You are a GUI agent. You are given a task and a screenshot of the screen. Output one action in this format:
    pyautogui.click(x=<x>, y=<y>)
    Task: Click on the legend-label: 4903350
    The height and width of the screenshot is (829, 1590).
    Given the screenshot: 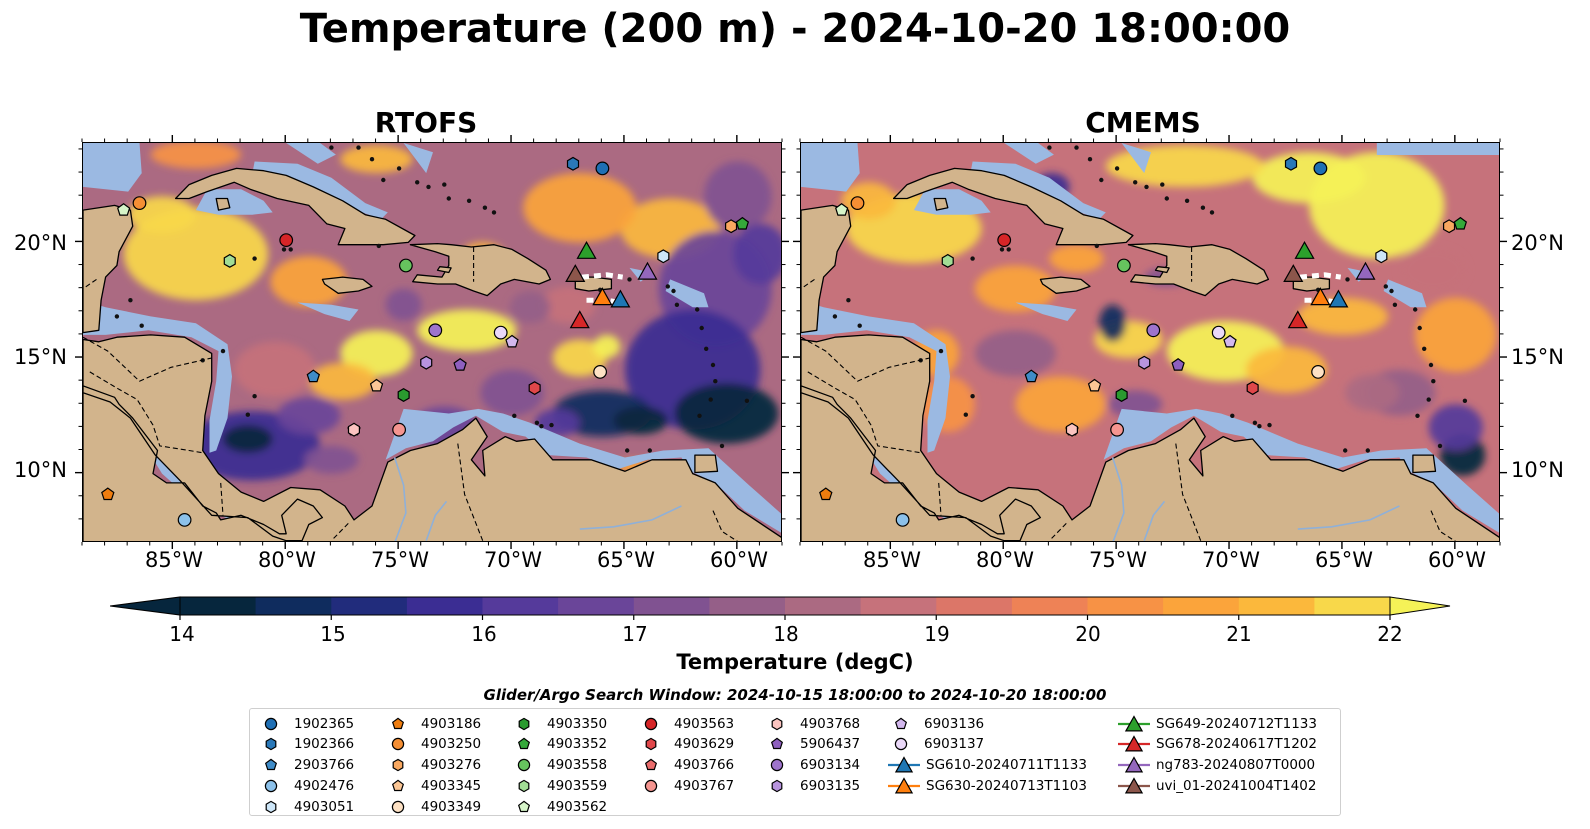 What is the action you would take?
    pyautogui.click(x=577, y=723)
    